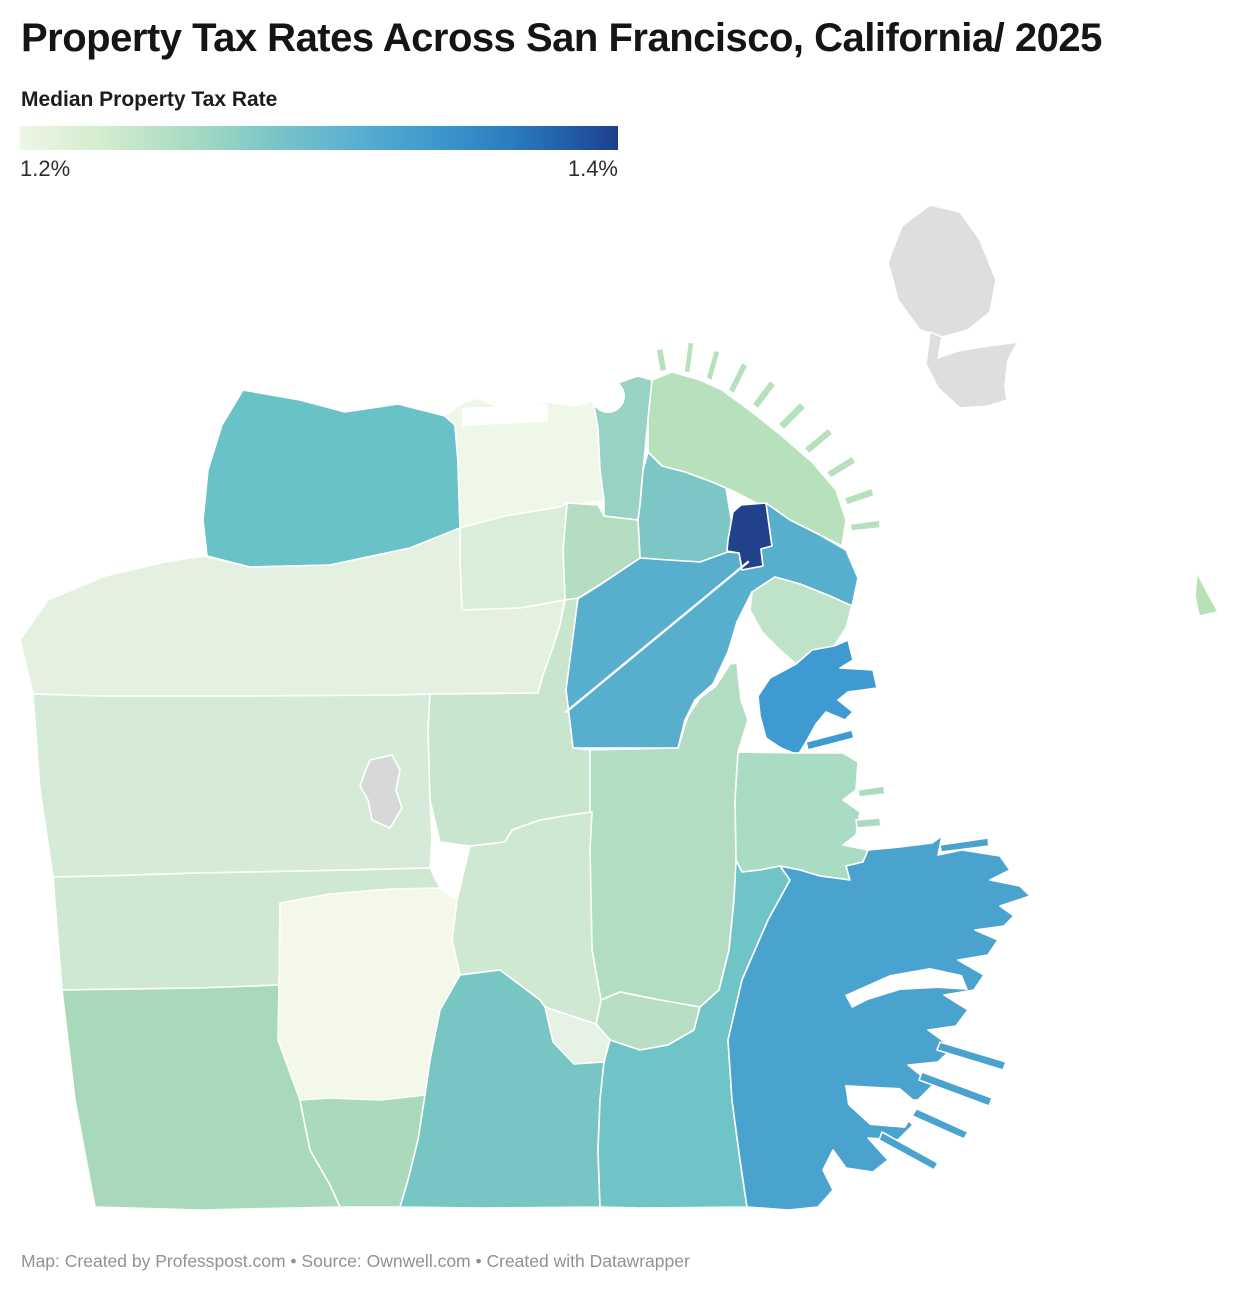  What do you see at coordinates (657, 637) in the screenshot?
I see `street-line-market-street` at bounding box center [657, 637].